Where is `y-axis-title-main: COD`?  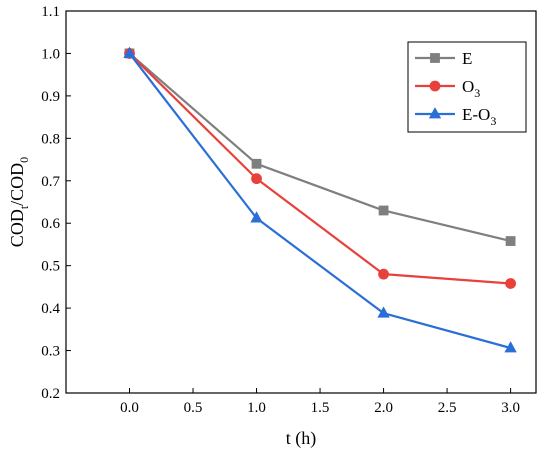
y-axis-title-main: COD is located at coordinates (17, 228).